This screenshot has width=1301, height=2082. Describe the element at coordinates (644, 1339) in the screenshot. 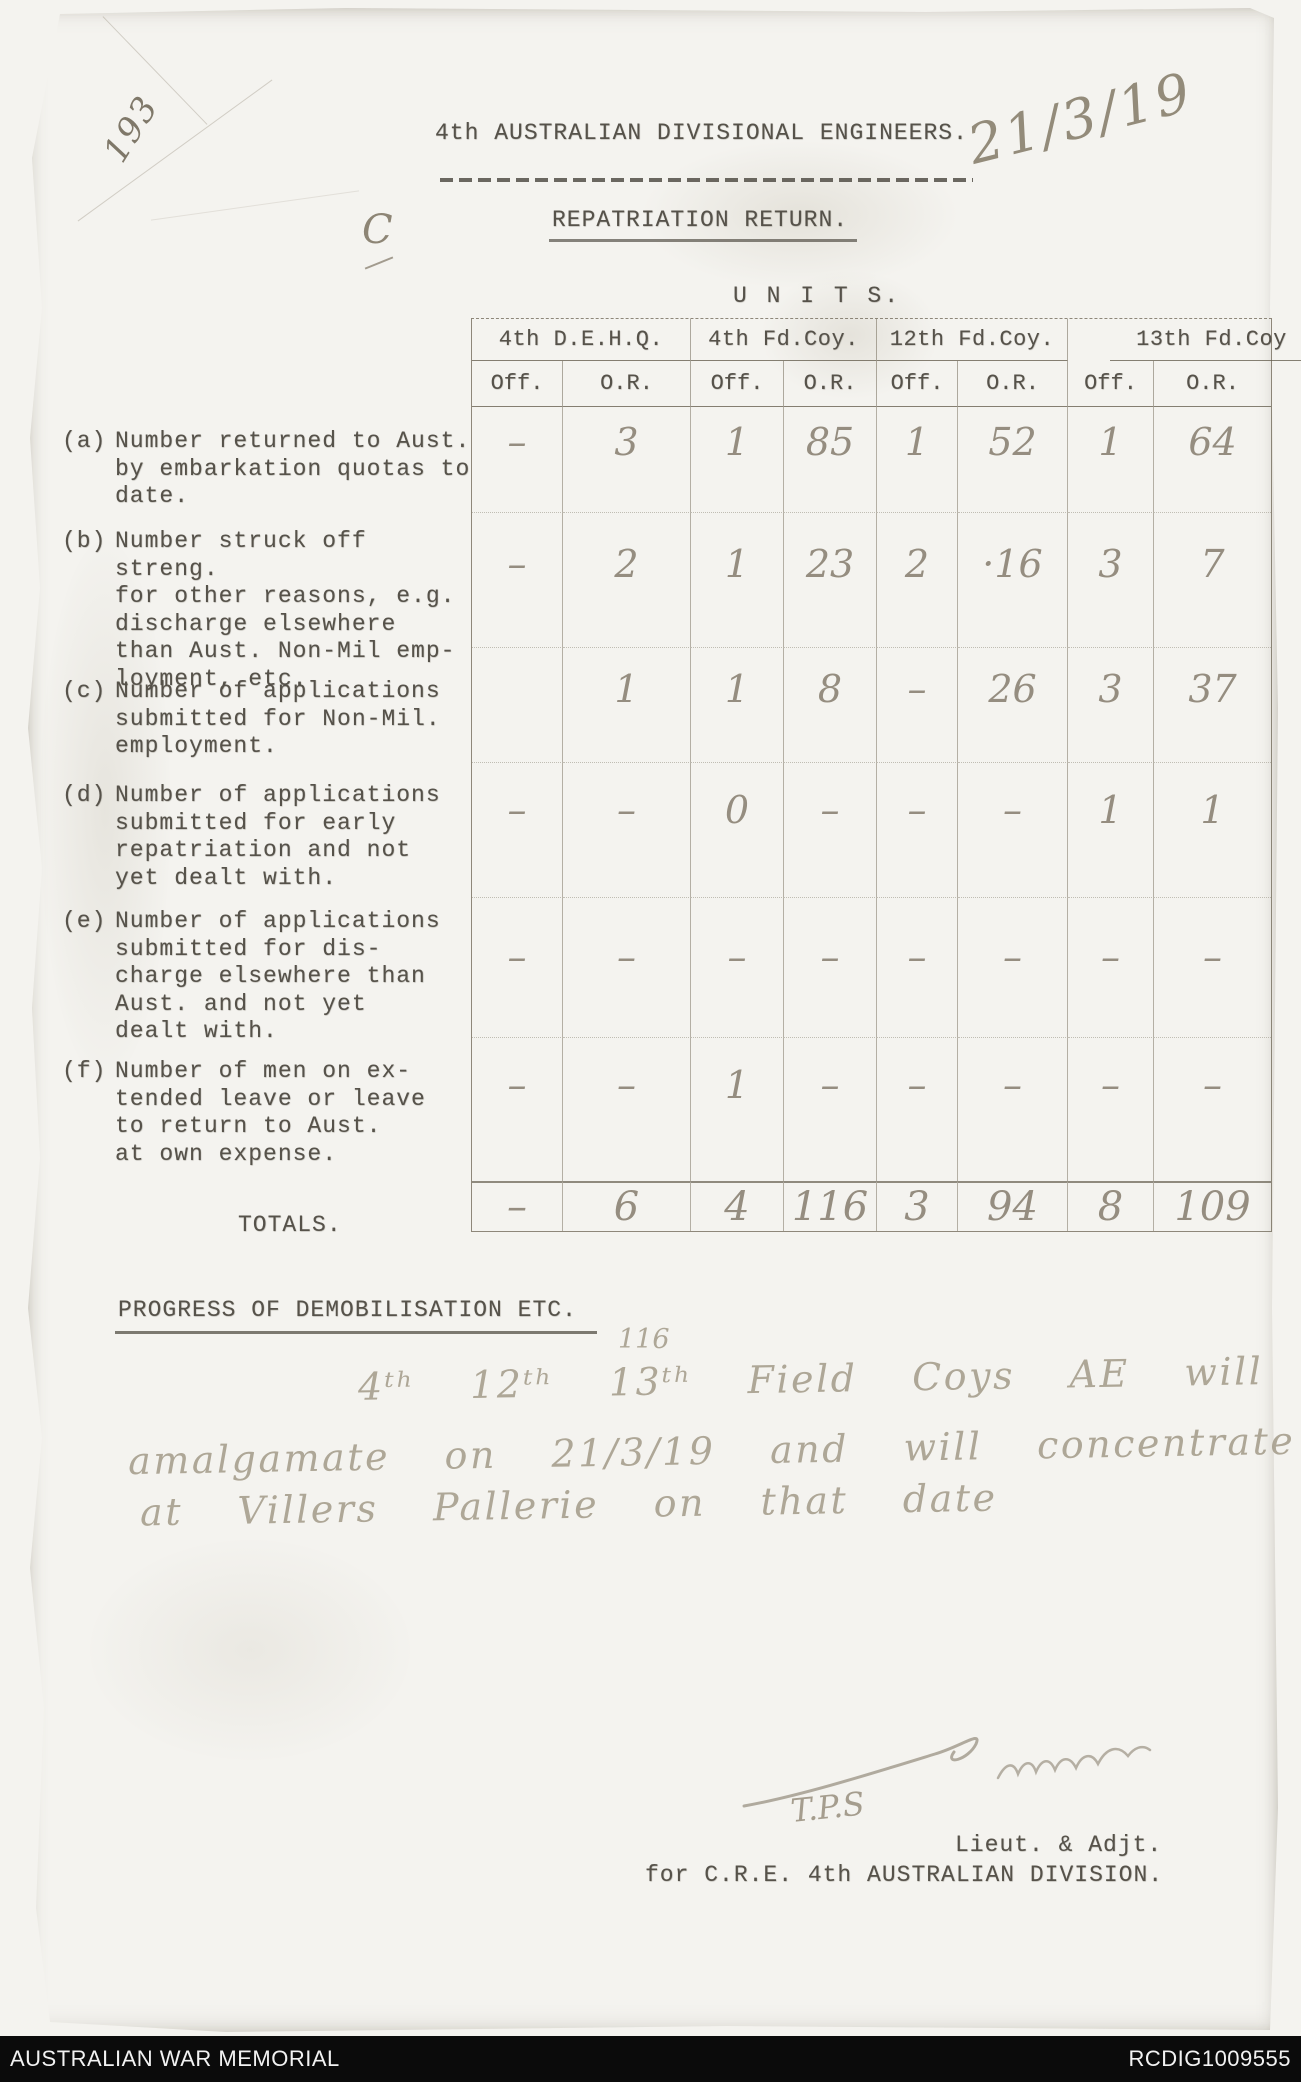

I see `handwritten-superscript: 116` at that location.